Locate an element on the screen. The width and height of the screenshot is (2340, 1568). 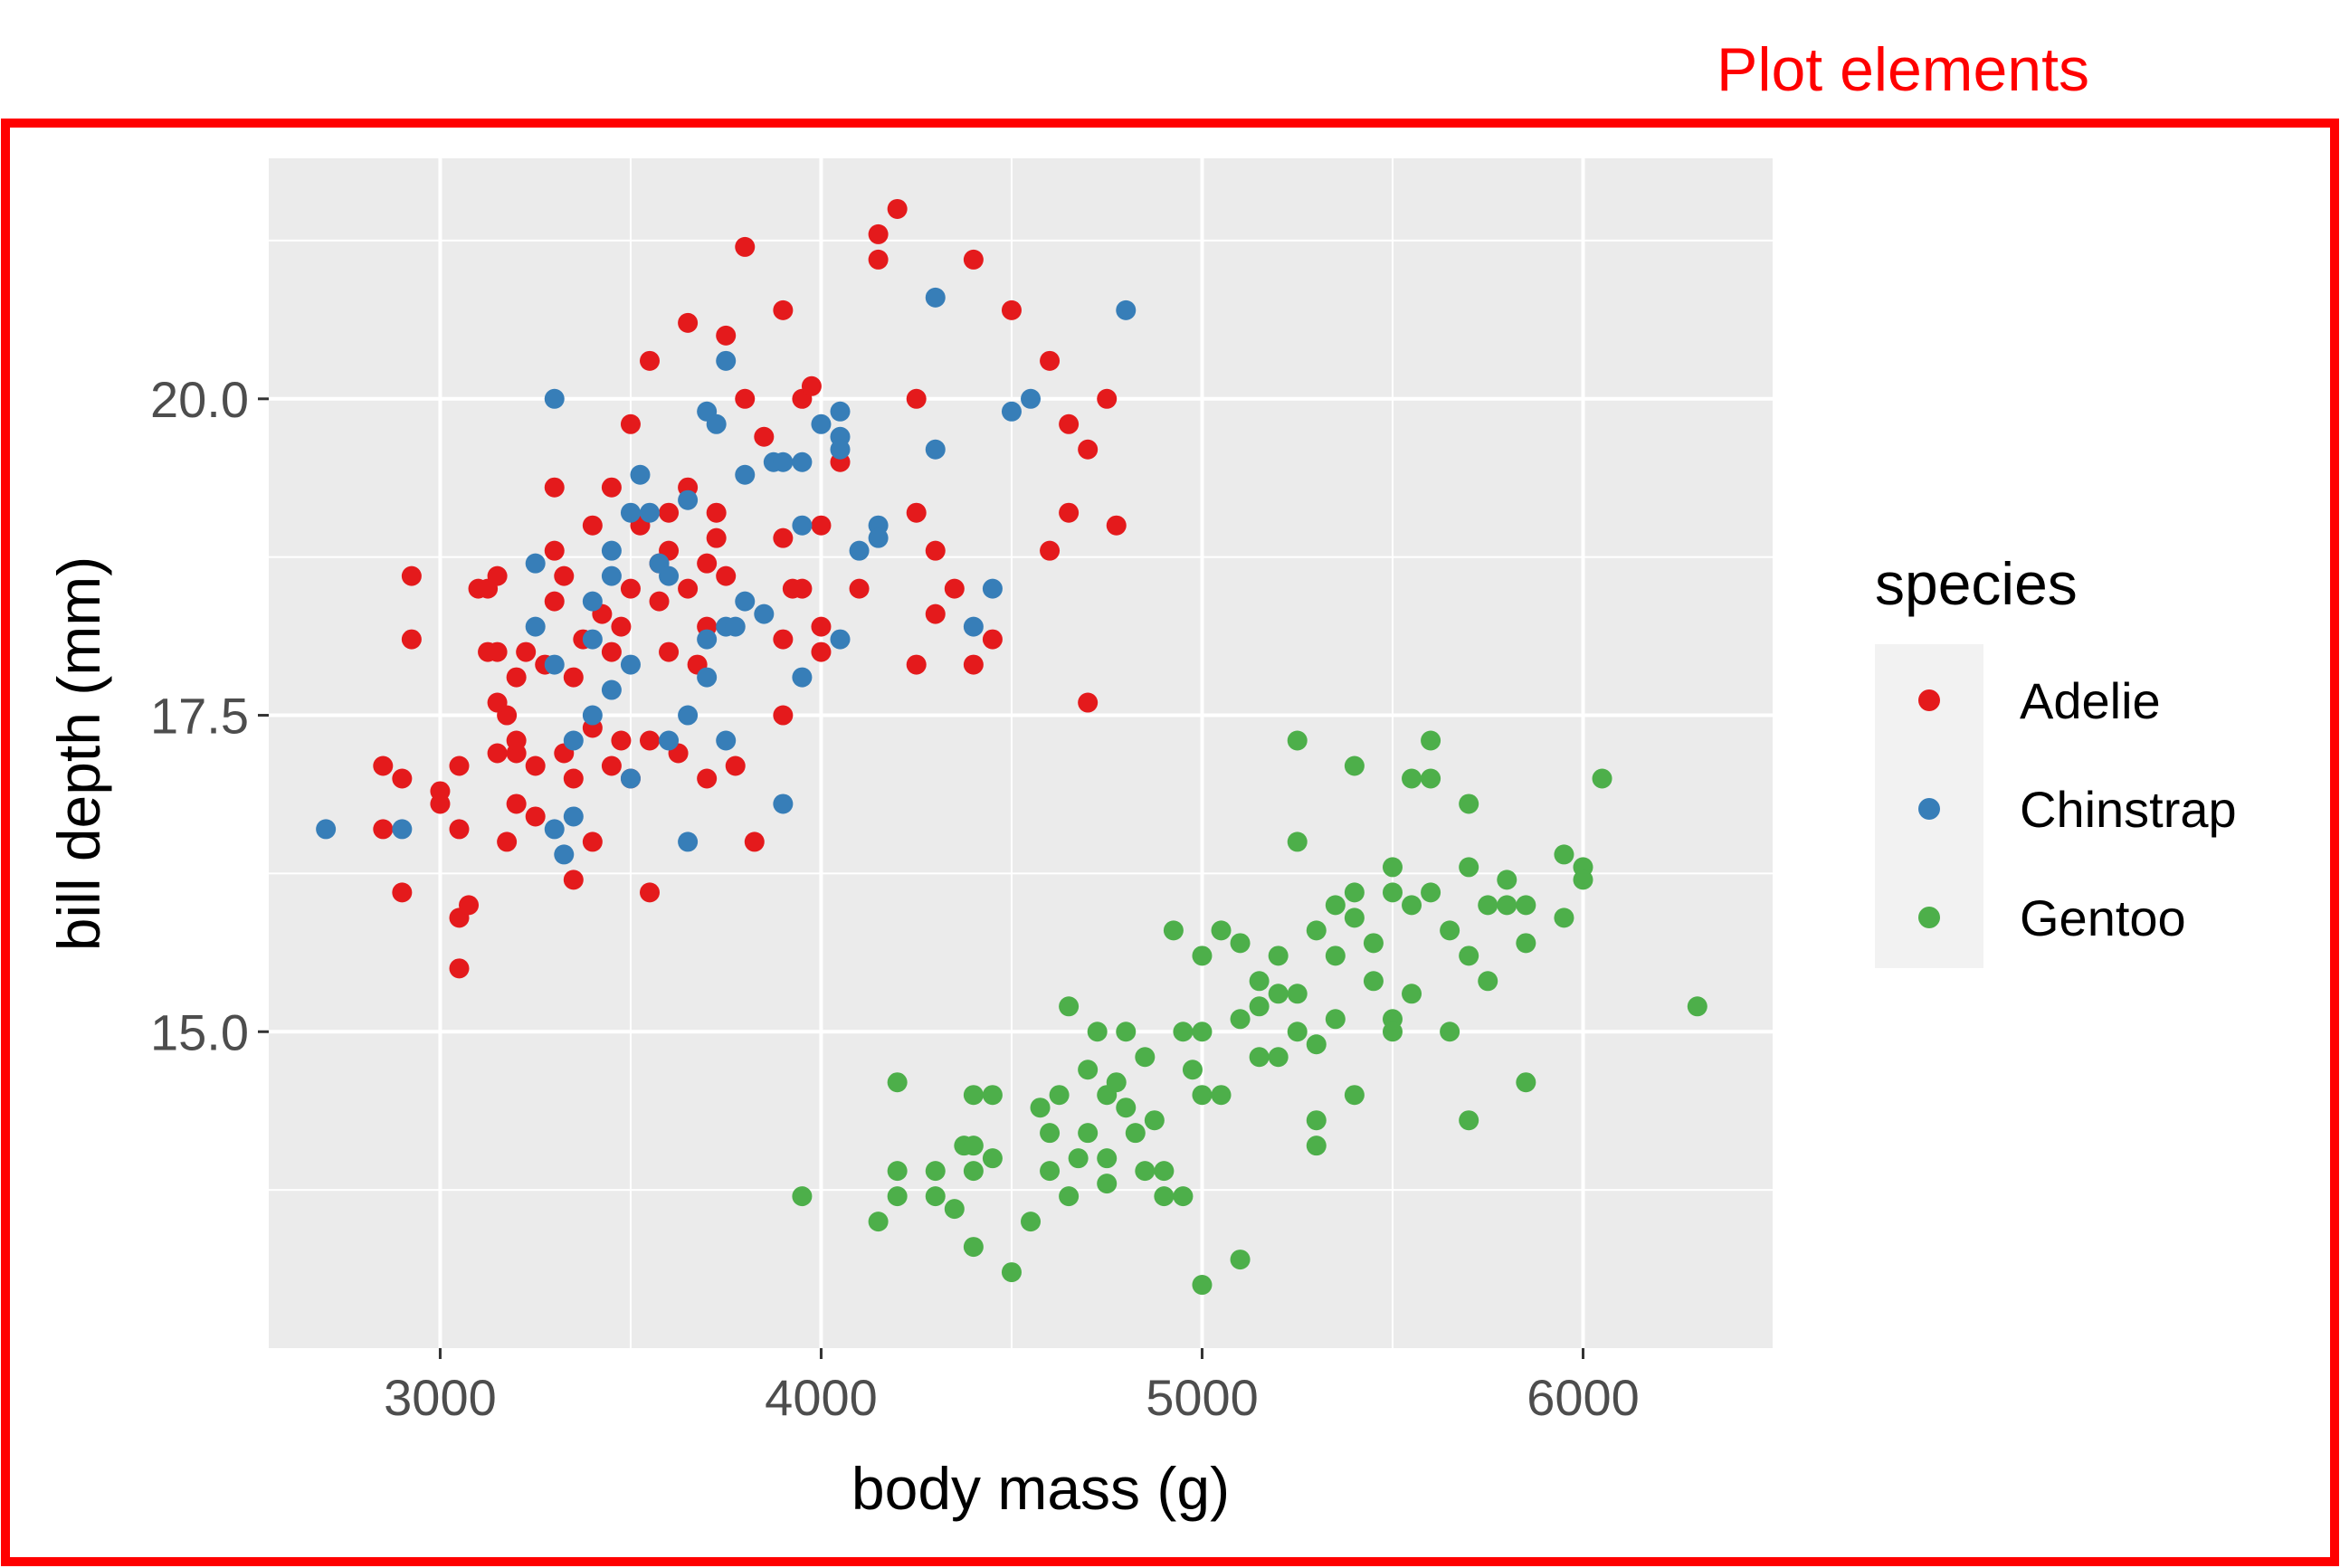
y-axis-ticks: 15.0 17.5 20.0 is located at coordinates (210, 716).